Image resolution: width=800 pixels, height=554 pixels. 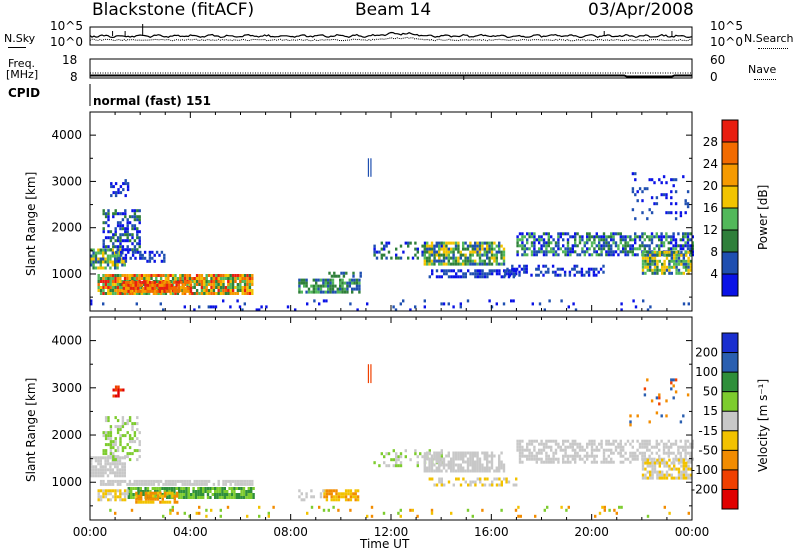 I want to click on power-colorbar-segment, so click(x=730, y=263).